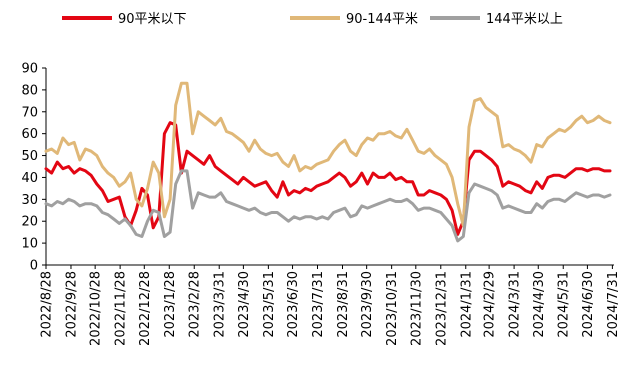 The width and height of the screenshot is (619, 365). I want to click on x-tick-label: 2024/5/31, so click(564, 304).